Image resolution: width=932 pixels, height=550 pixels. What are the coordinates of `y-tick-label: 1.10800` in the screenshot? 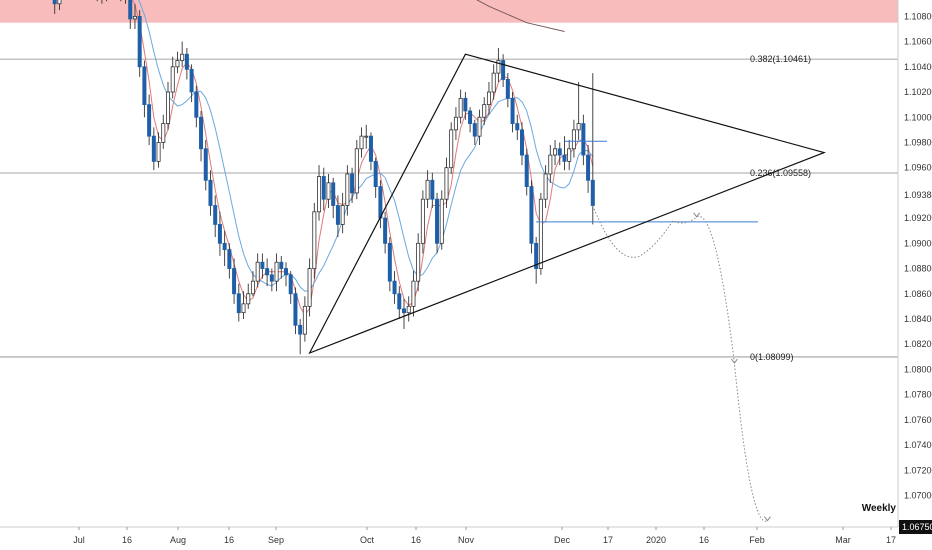 It's located at (918, 16).